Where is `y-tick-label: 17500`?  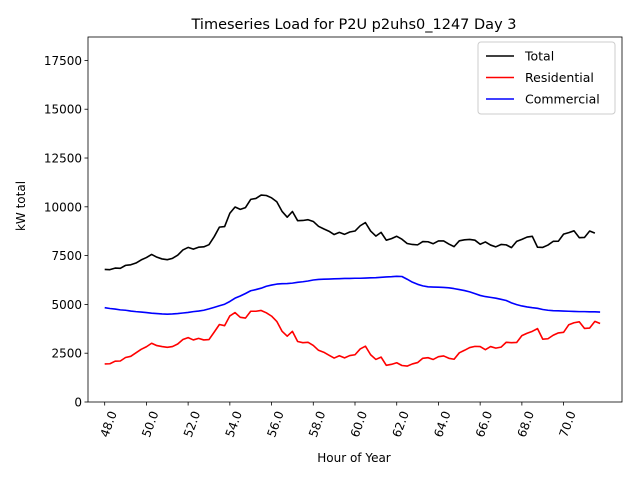 y-tick-label: 17500 is located at coordinates (63, 61).